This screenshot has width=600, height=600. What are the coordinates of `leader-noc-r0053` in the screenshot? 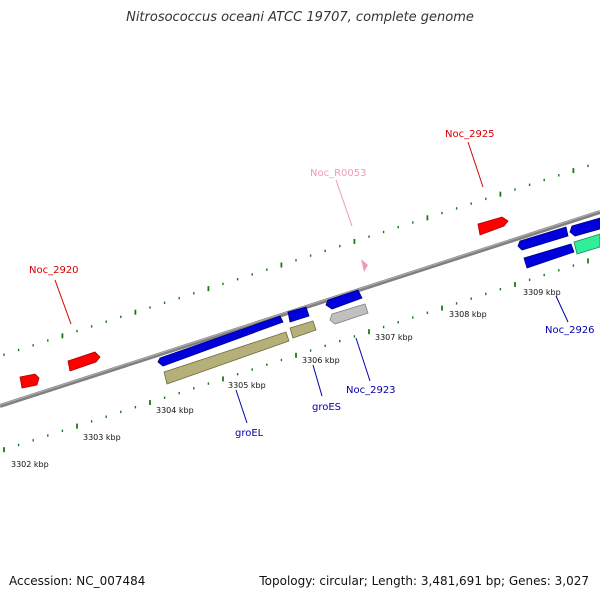 It's located at (344, 203).